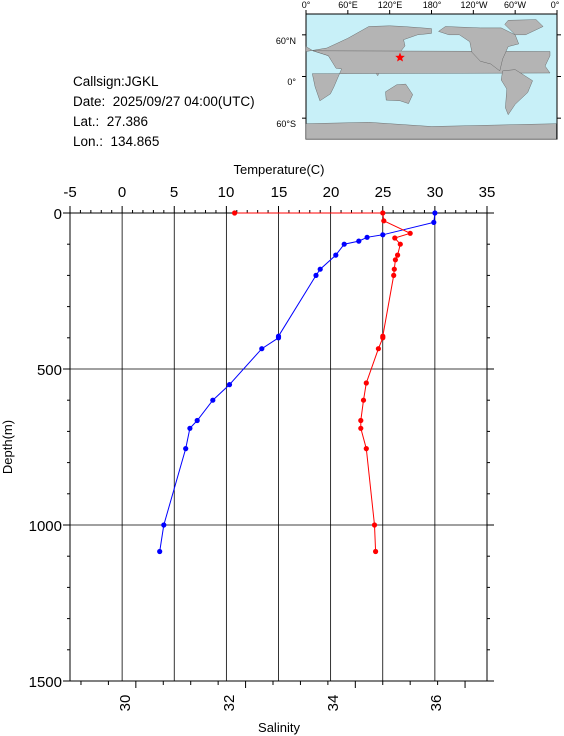  Describe the element at coordinates (45, 526) in the screenshot. I see `depth-tick-label: 1000` at that location.